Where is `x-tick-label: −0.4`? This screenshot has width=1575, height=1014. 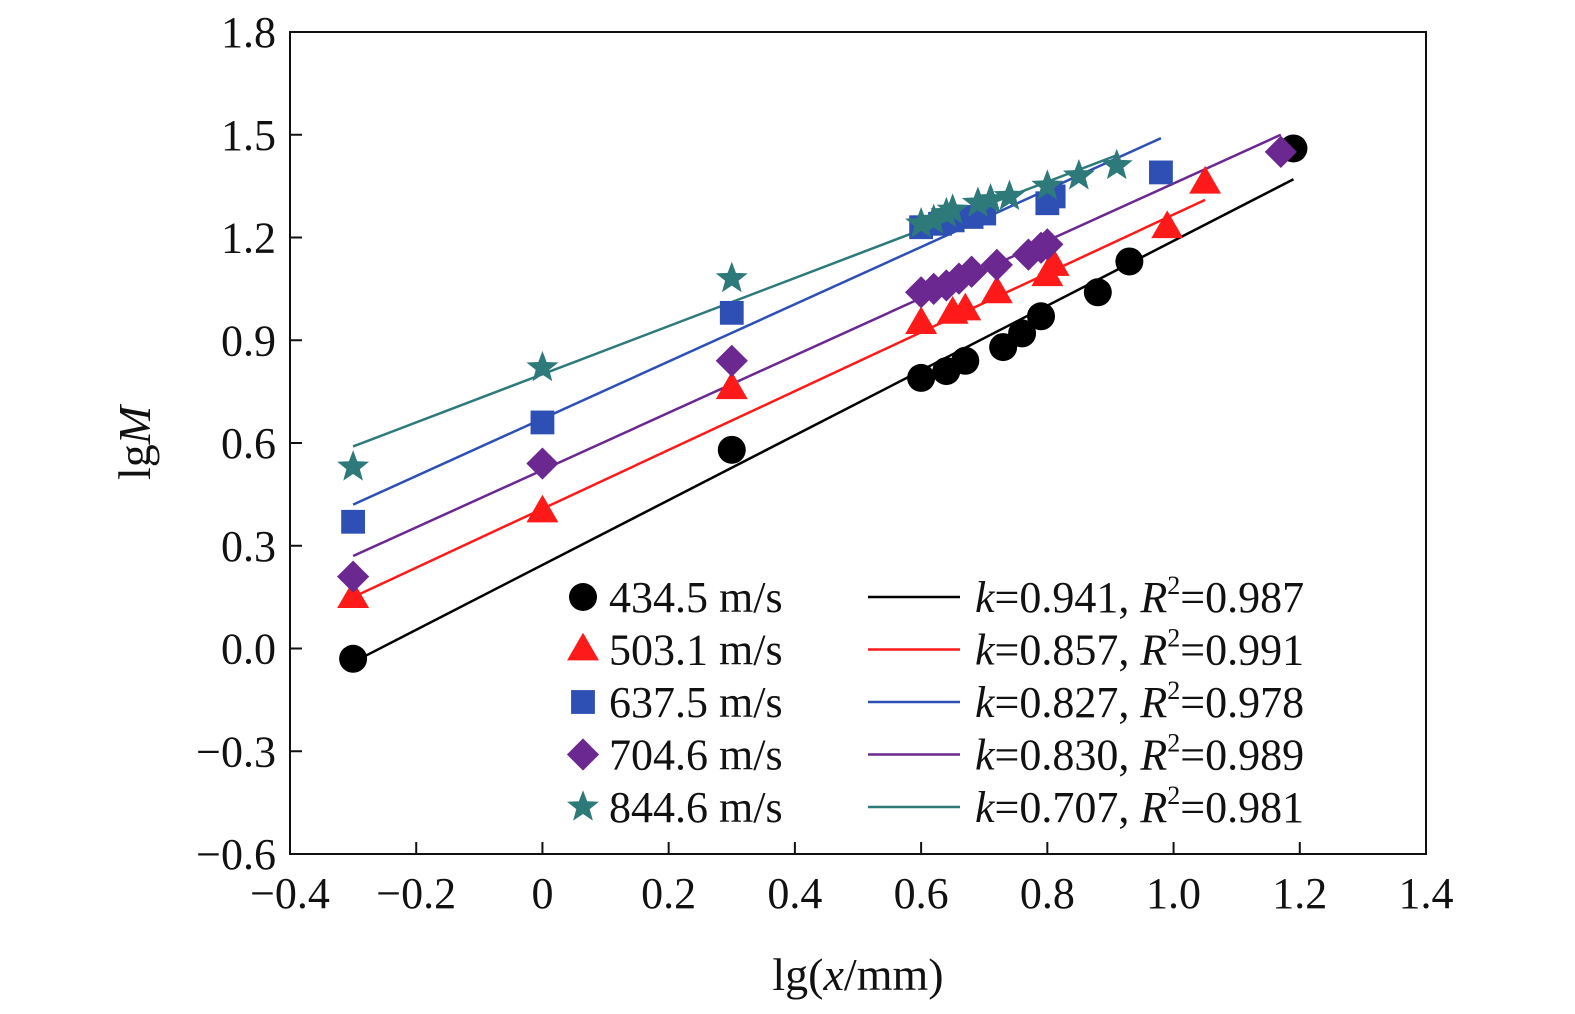
x-tick-label: −0.4 is located at coordinates (290, 893).